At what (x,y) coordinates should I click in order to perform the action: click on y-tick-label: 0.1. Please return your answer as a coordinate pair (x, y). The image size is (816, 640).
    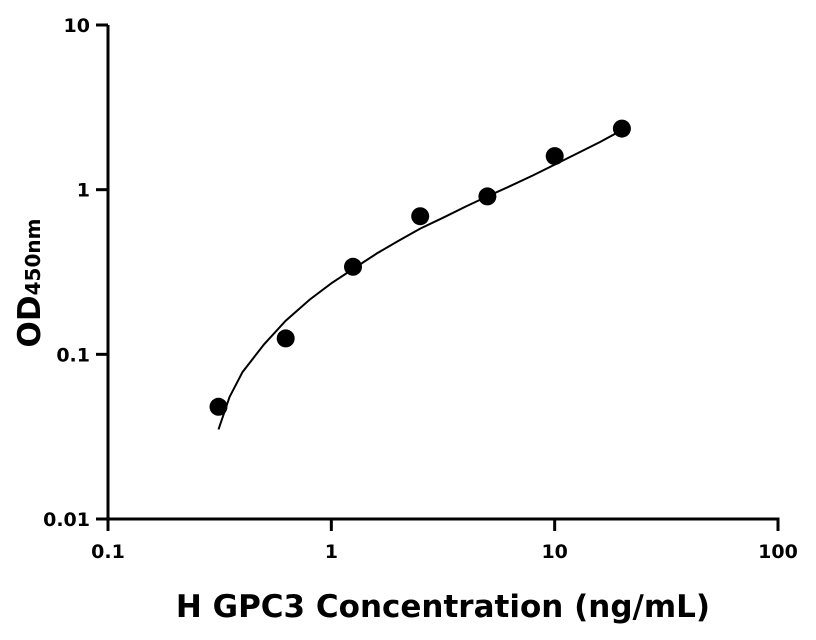
    Looking at the image, I should click on (73, 355).